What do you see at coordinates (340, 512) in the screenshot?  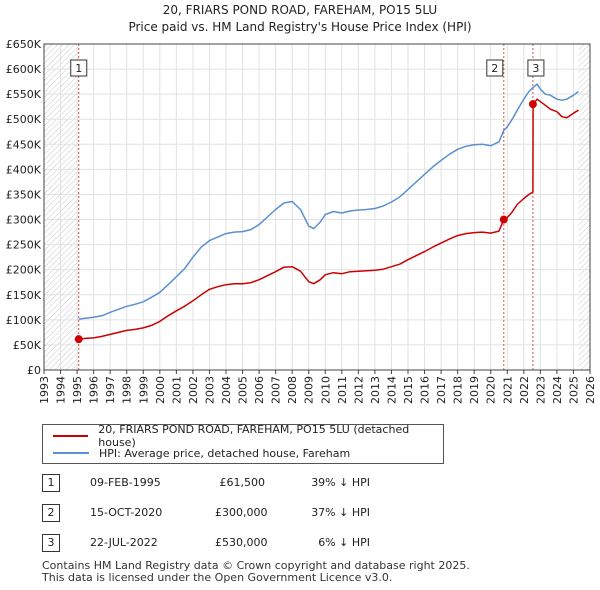 I see `sale-hpi-diff: 37% ↓ HPI` at bounding box center [340, 512].